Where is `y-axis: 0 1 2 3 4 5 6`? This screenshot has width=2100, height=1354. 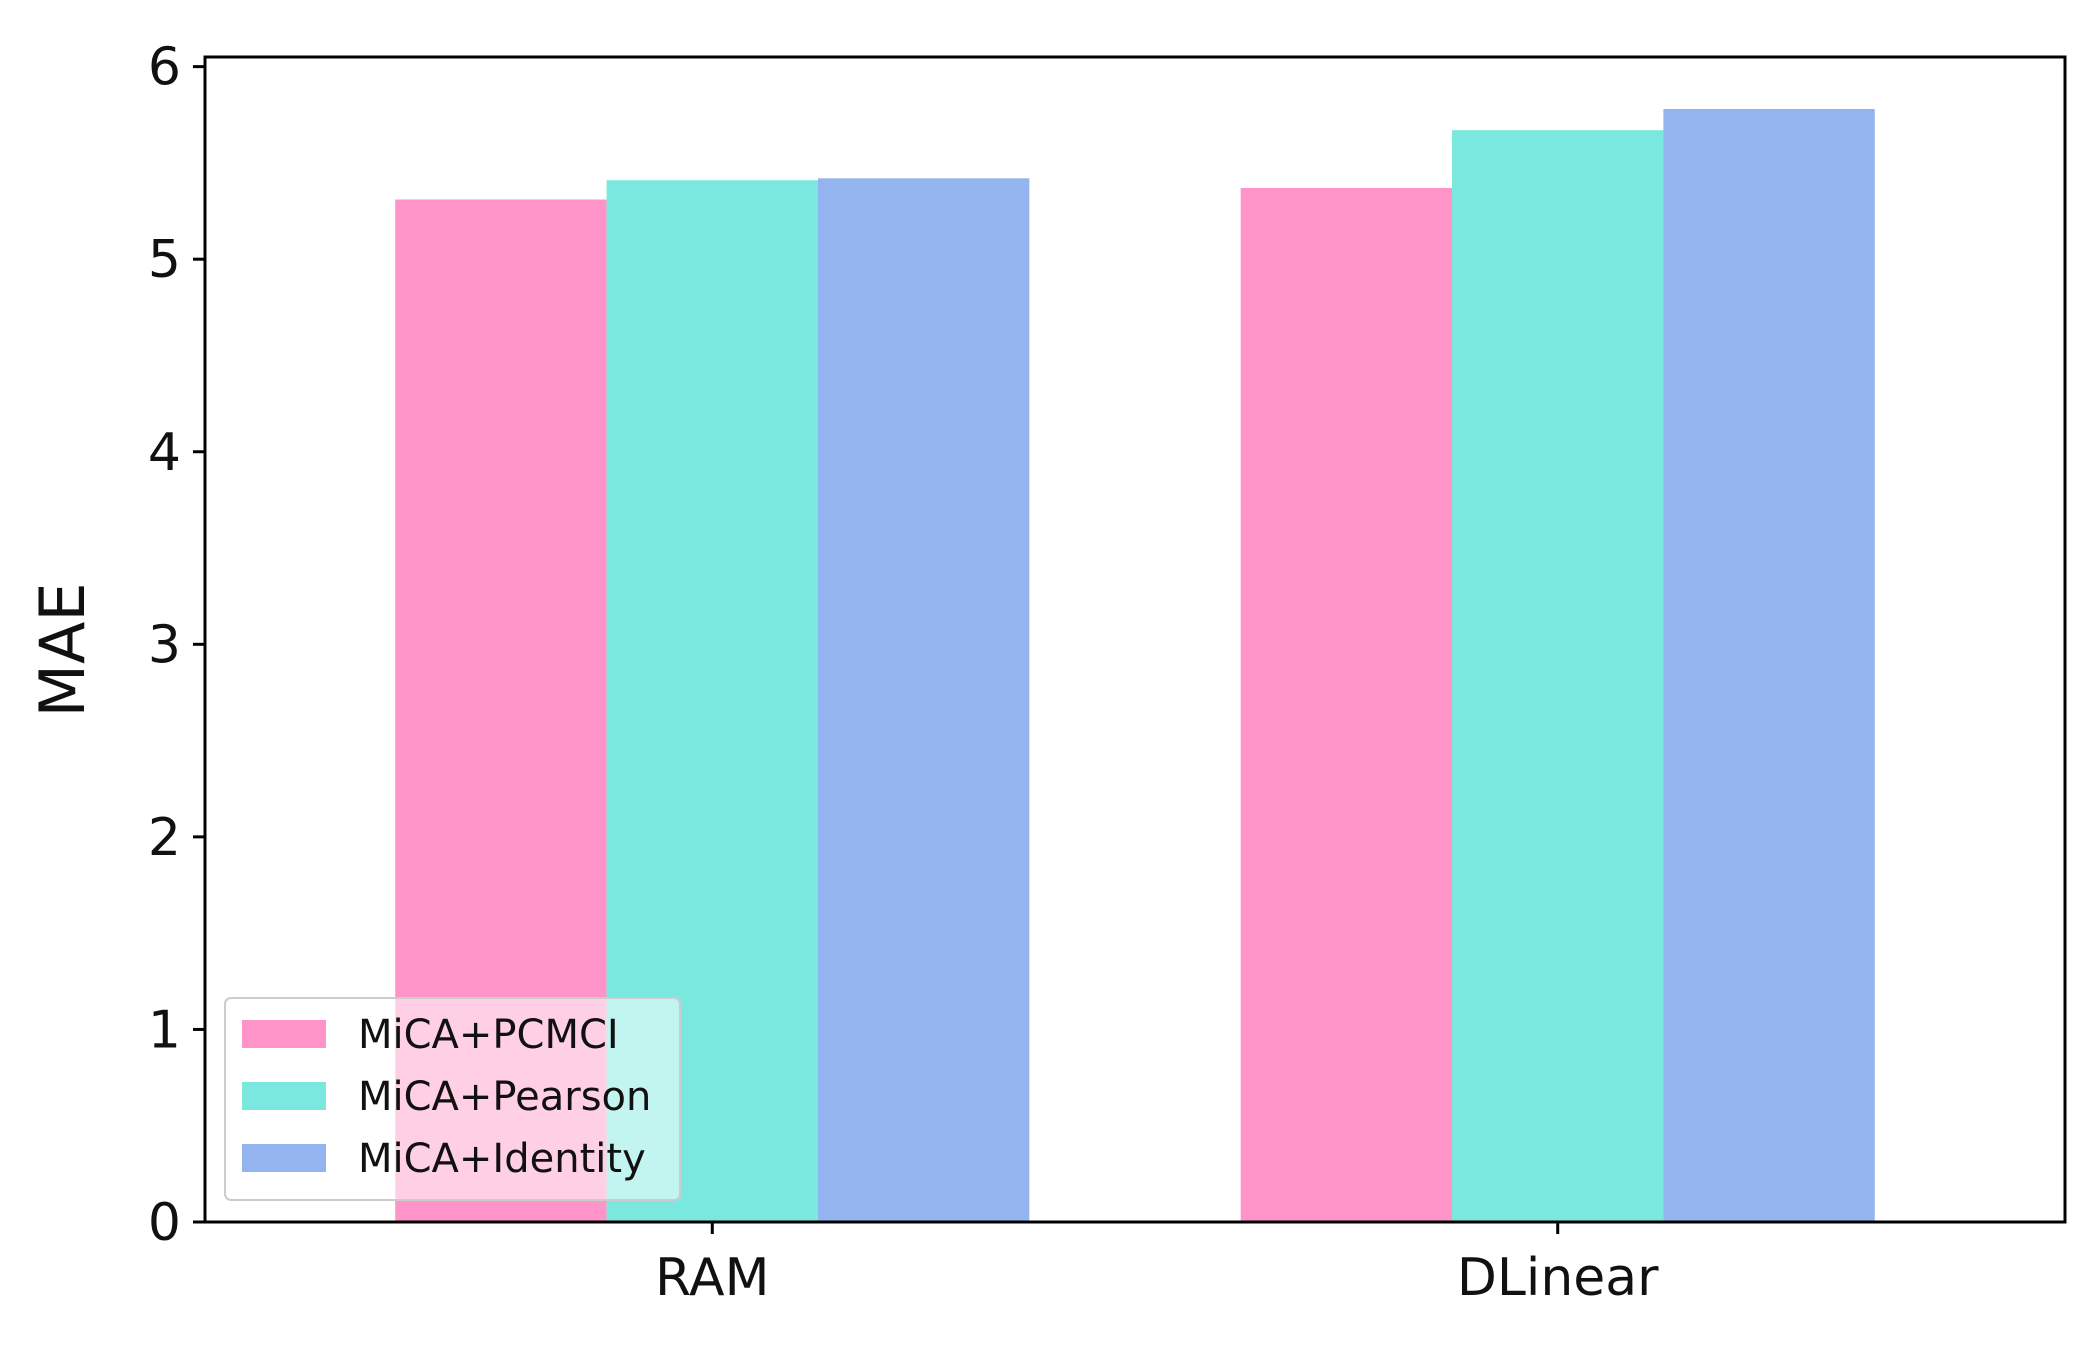 y-axis: 0 1 2 3 4 5 6 is located at coordinates (176, 645).